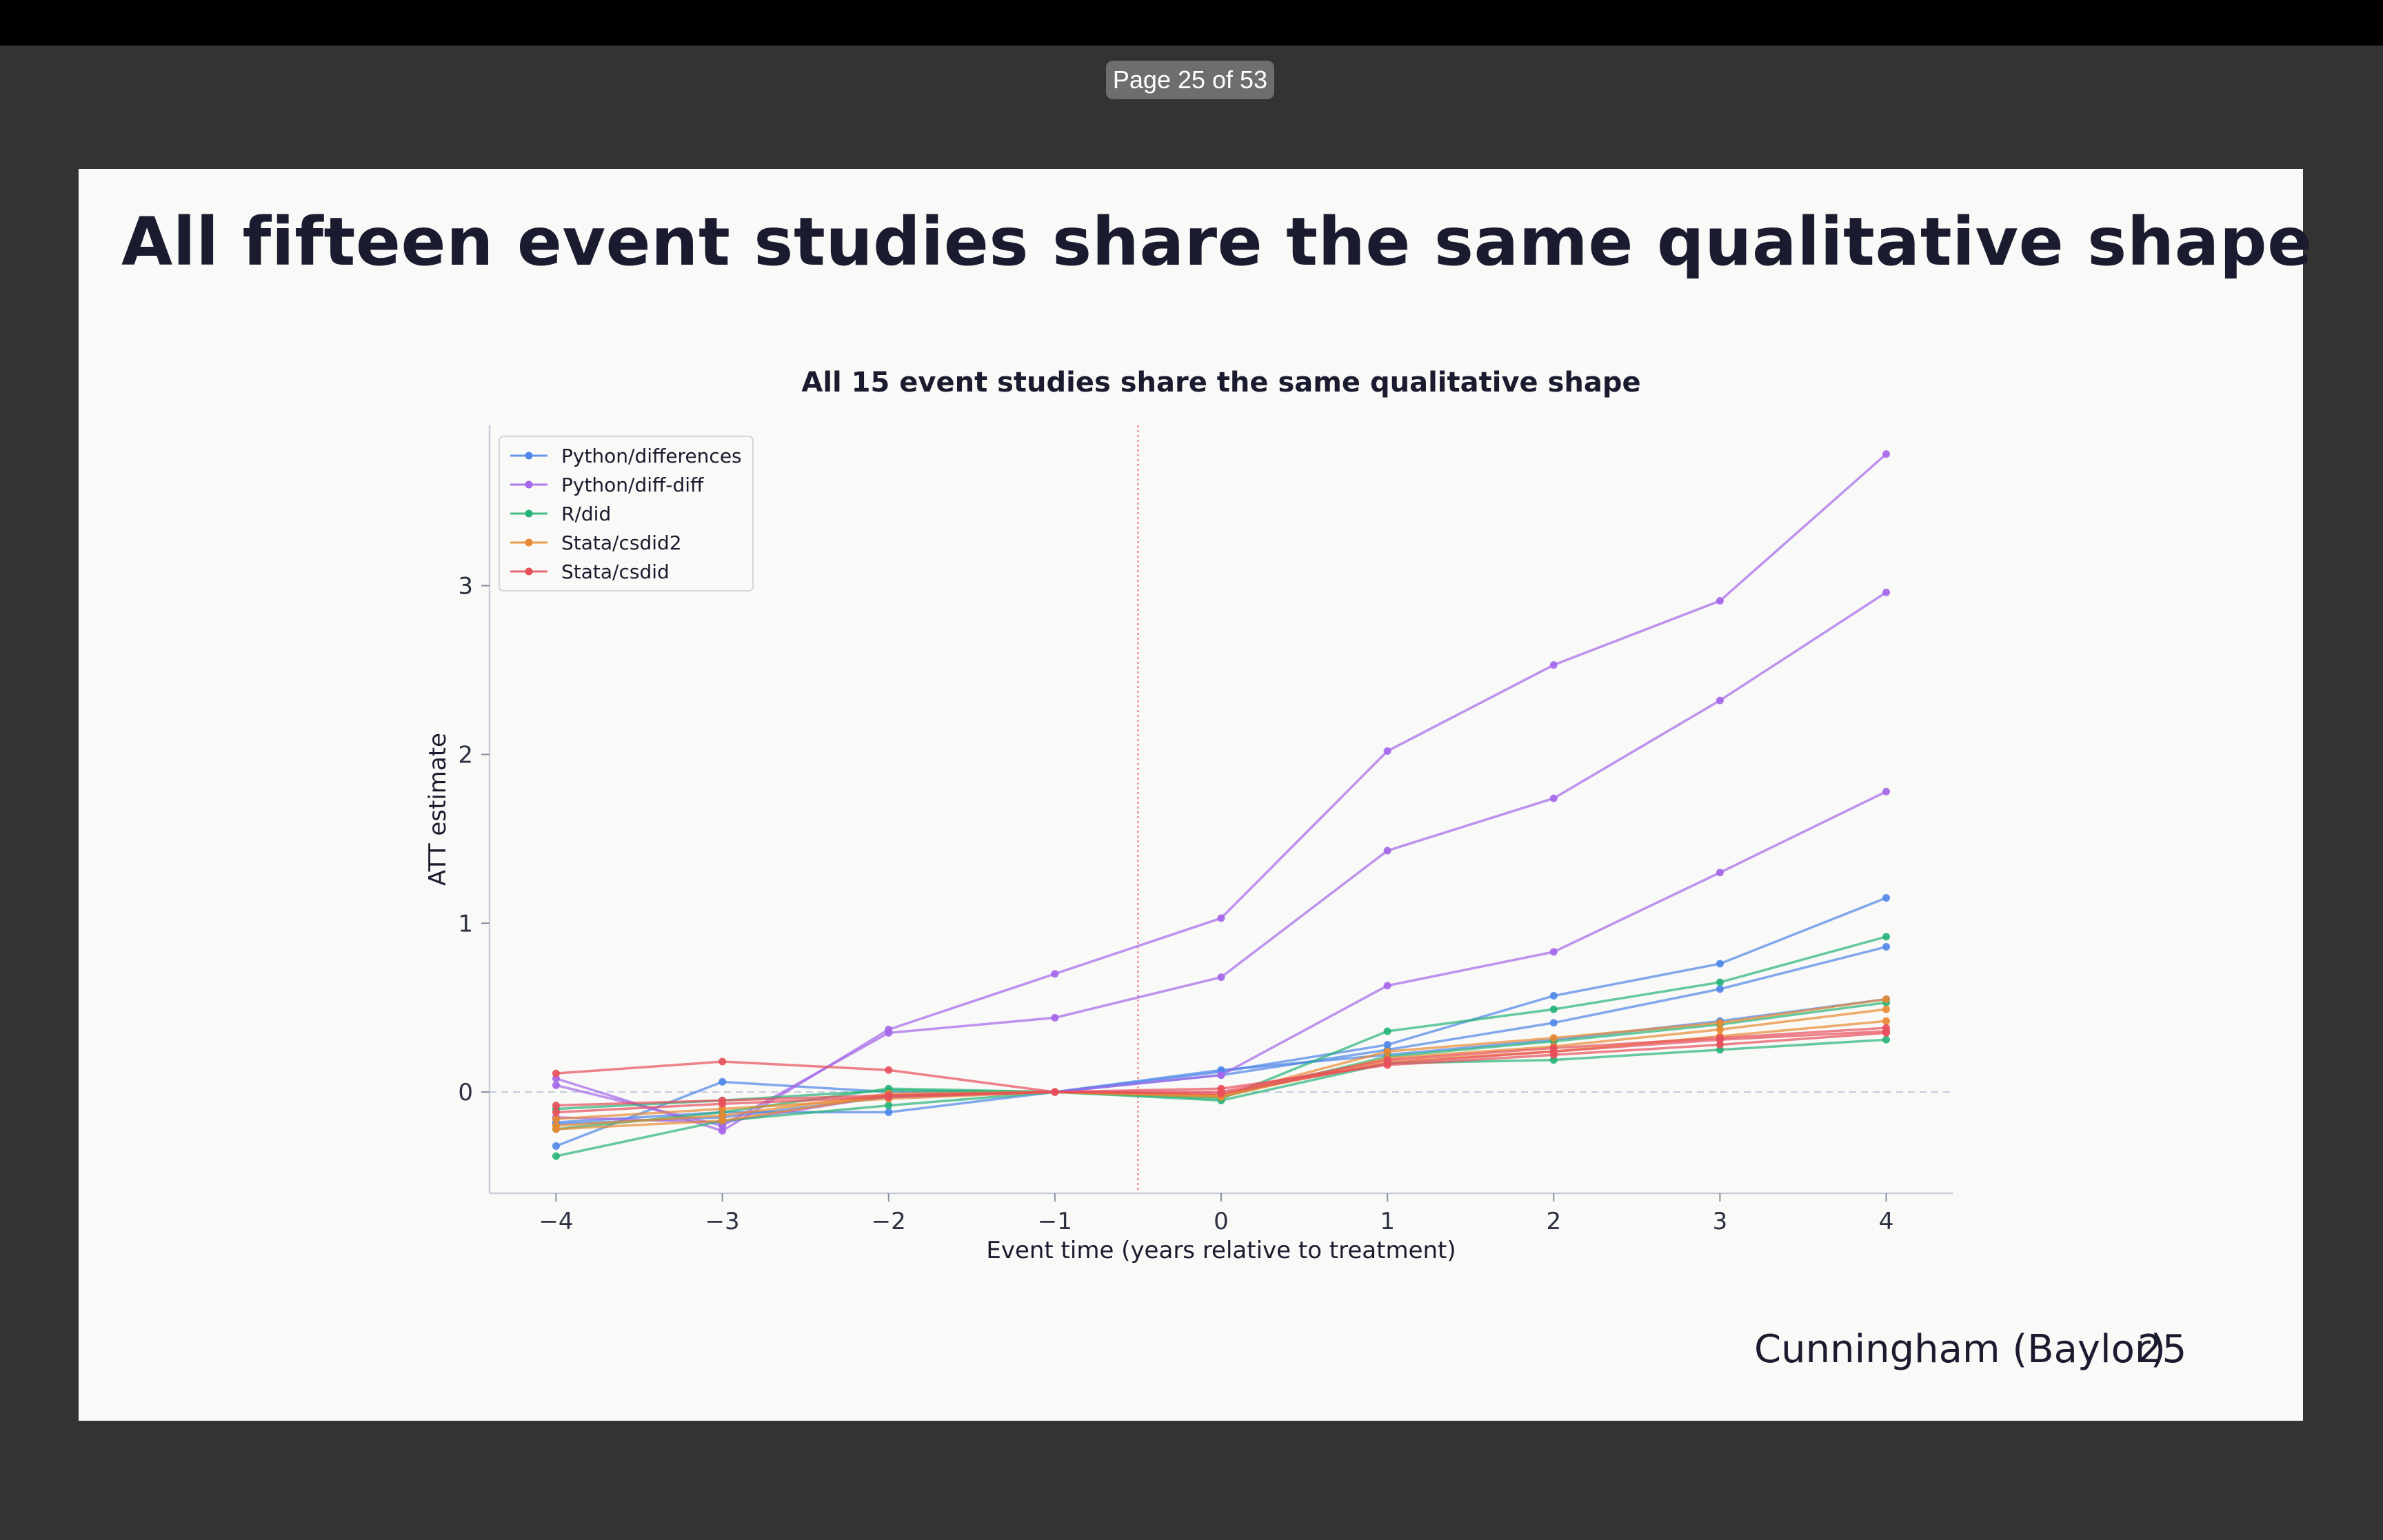 Image resolution: width=2383 pixels, height=1540 pixels. I want to click on page-indicator: Page 25 of 53, so click(1190, 80).